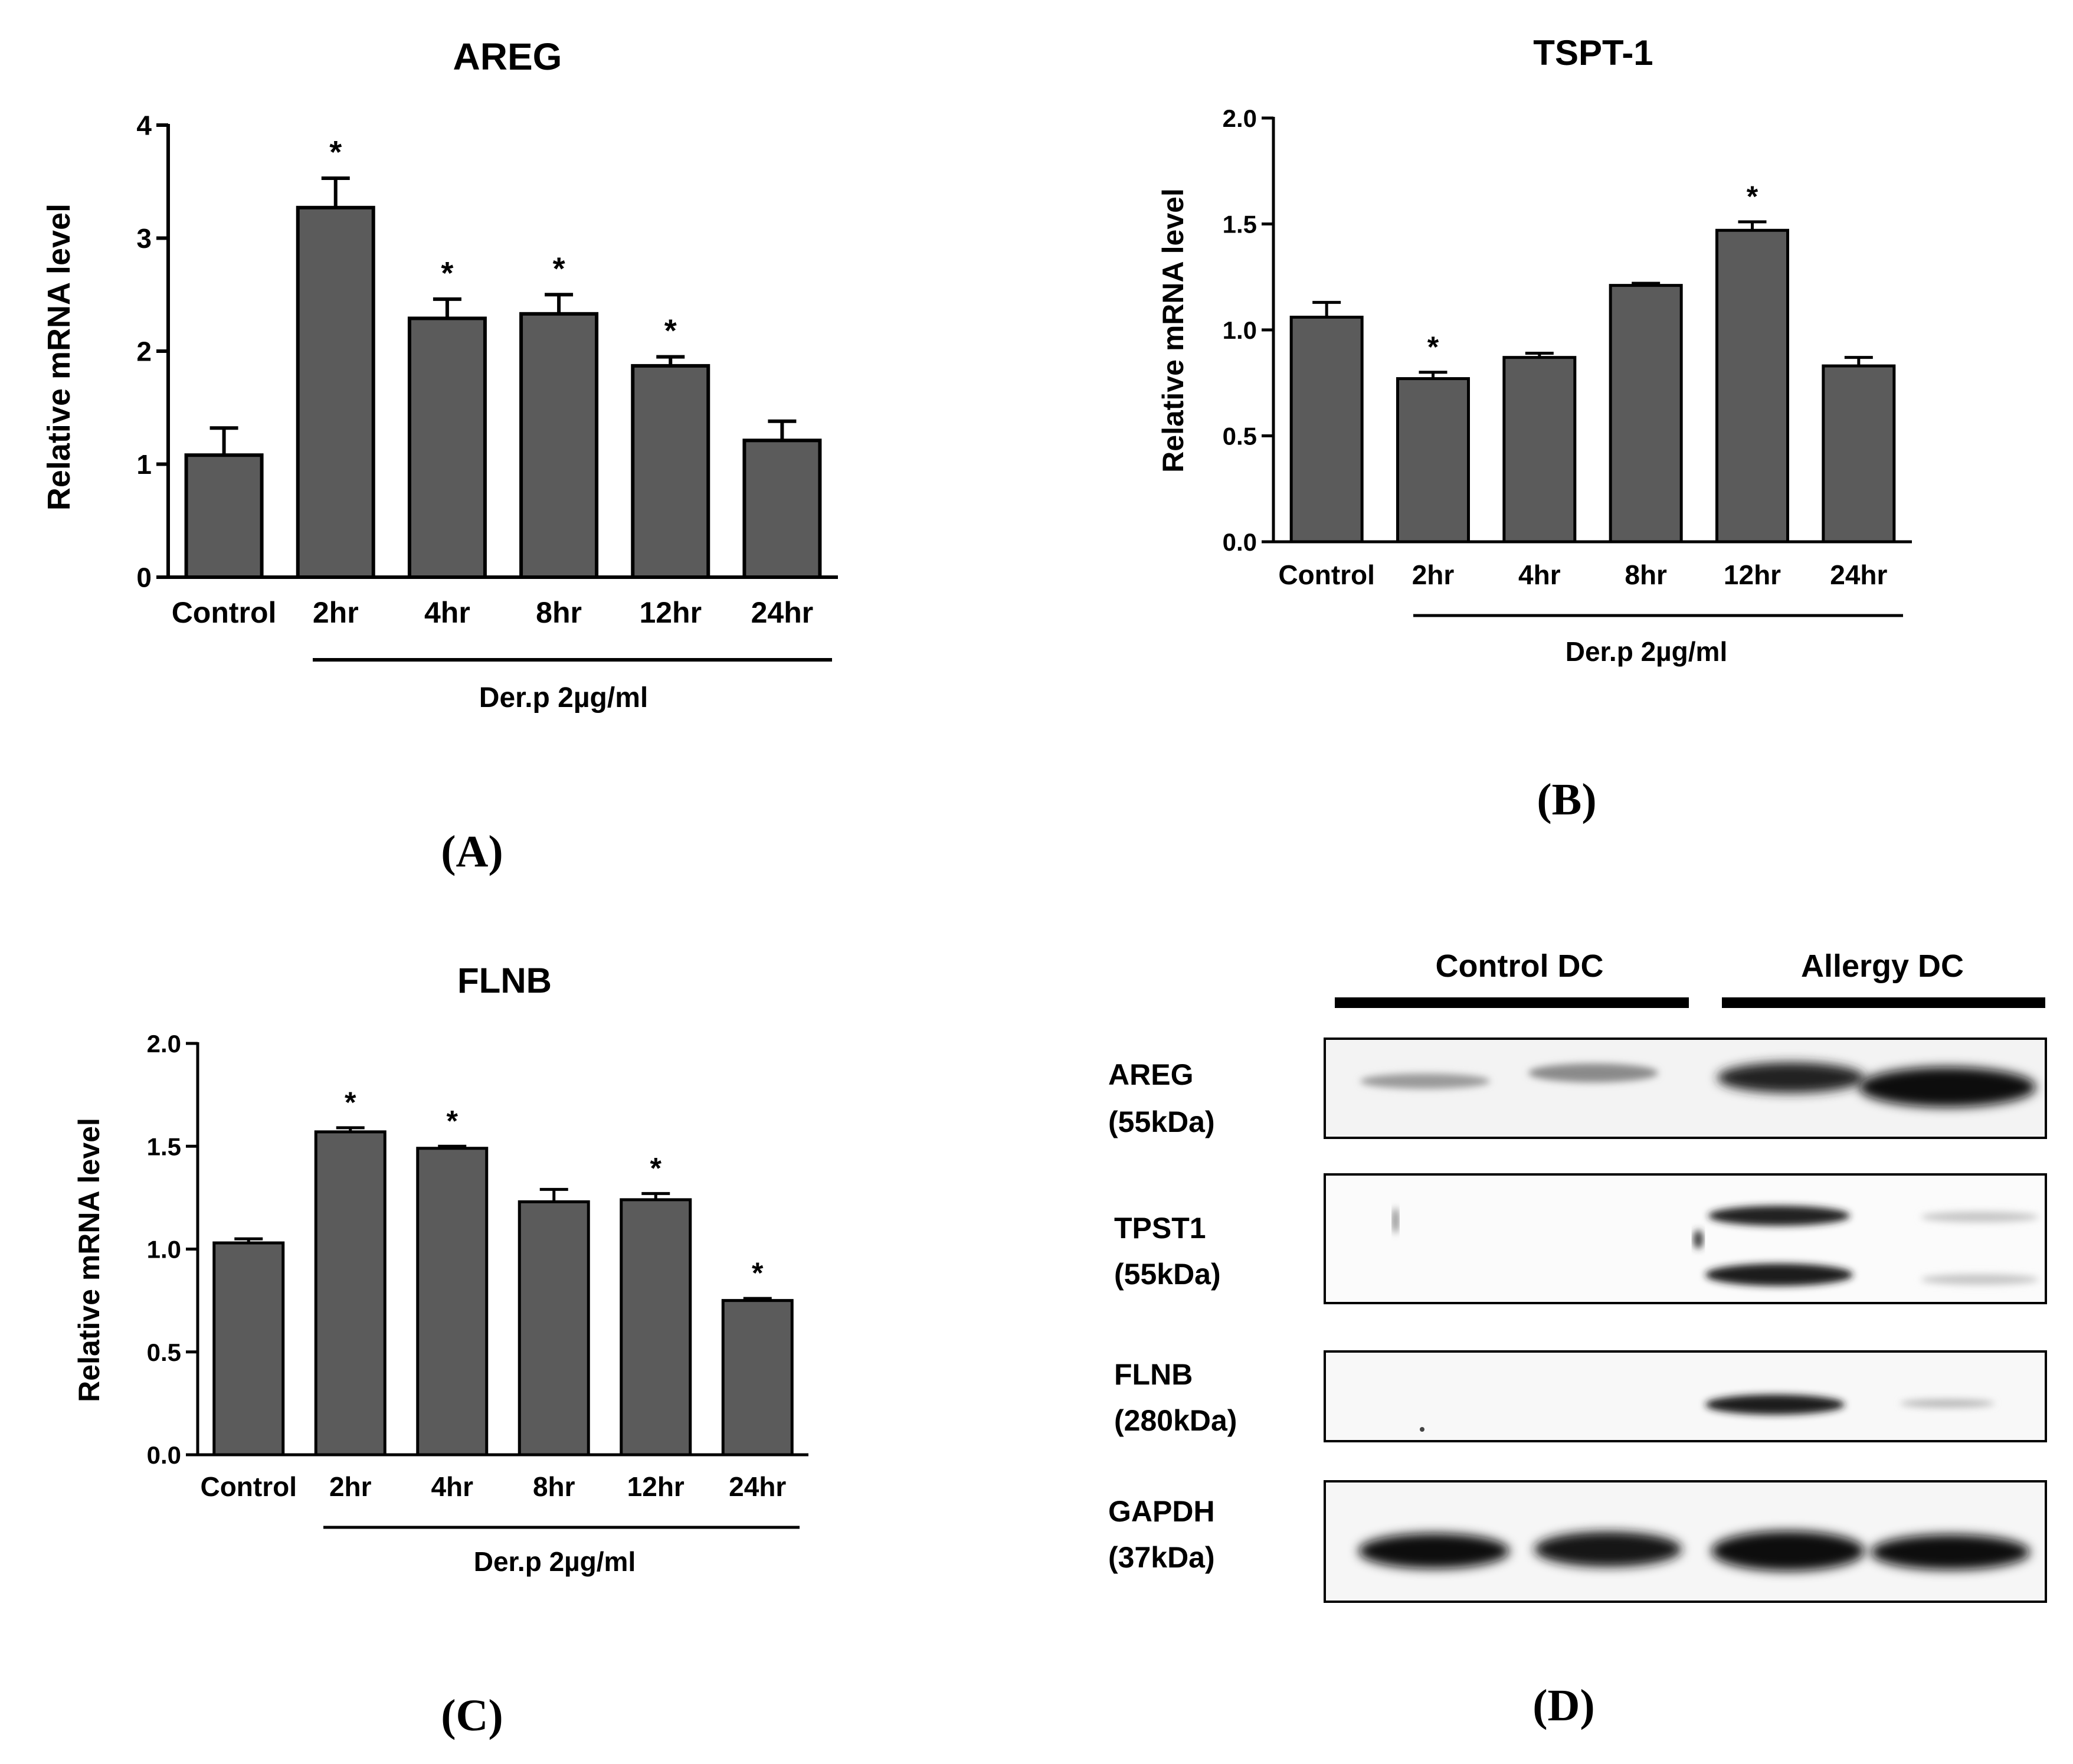 The width and height of the screenshot is (2073, 1764). I want to click on y-tick-label: 0, so click(144, 577).